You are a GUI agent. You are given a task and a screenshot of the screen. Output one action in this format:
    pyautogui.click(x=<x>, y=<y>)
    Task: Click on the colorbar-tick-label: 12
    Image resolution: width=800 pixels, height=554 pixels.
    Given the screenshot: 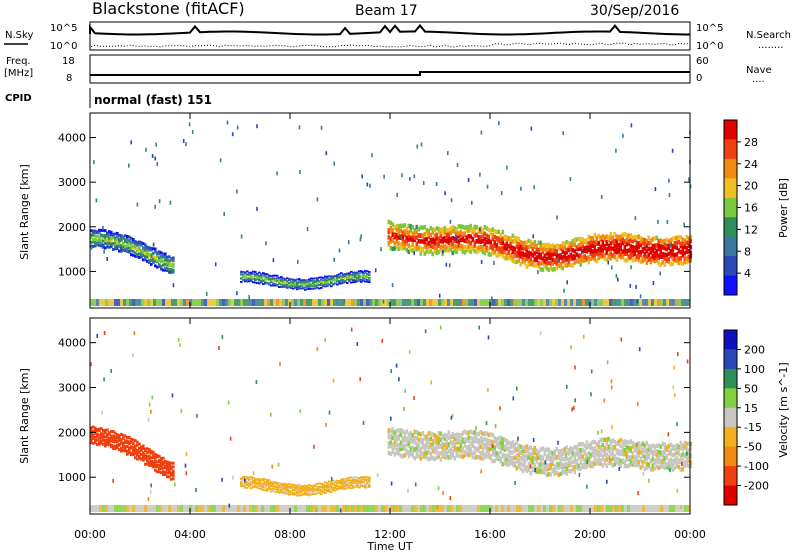 What is the action you would take?
    pyautogui.click(x=751, y=229)
    